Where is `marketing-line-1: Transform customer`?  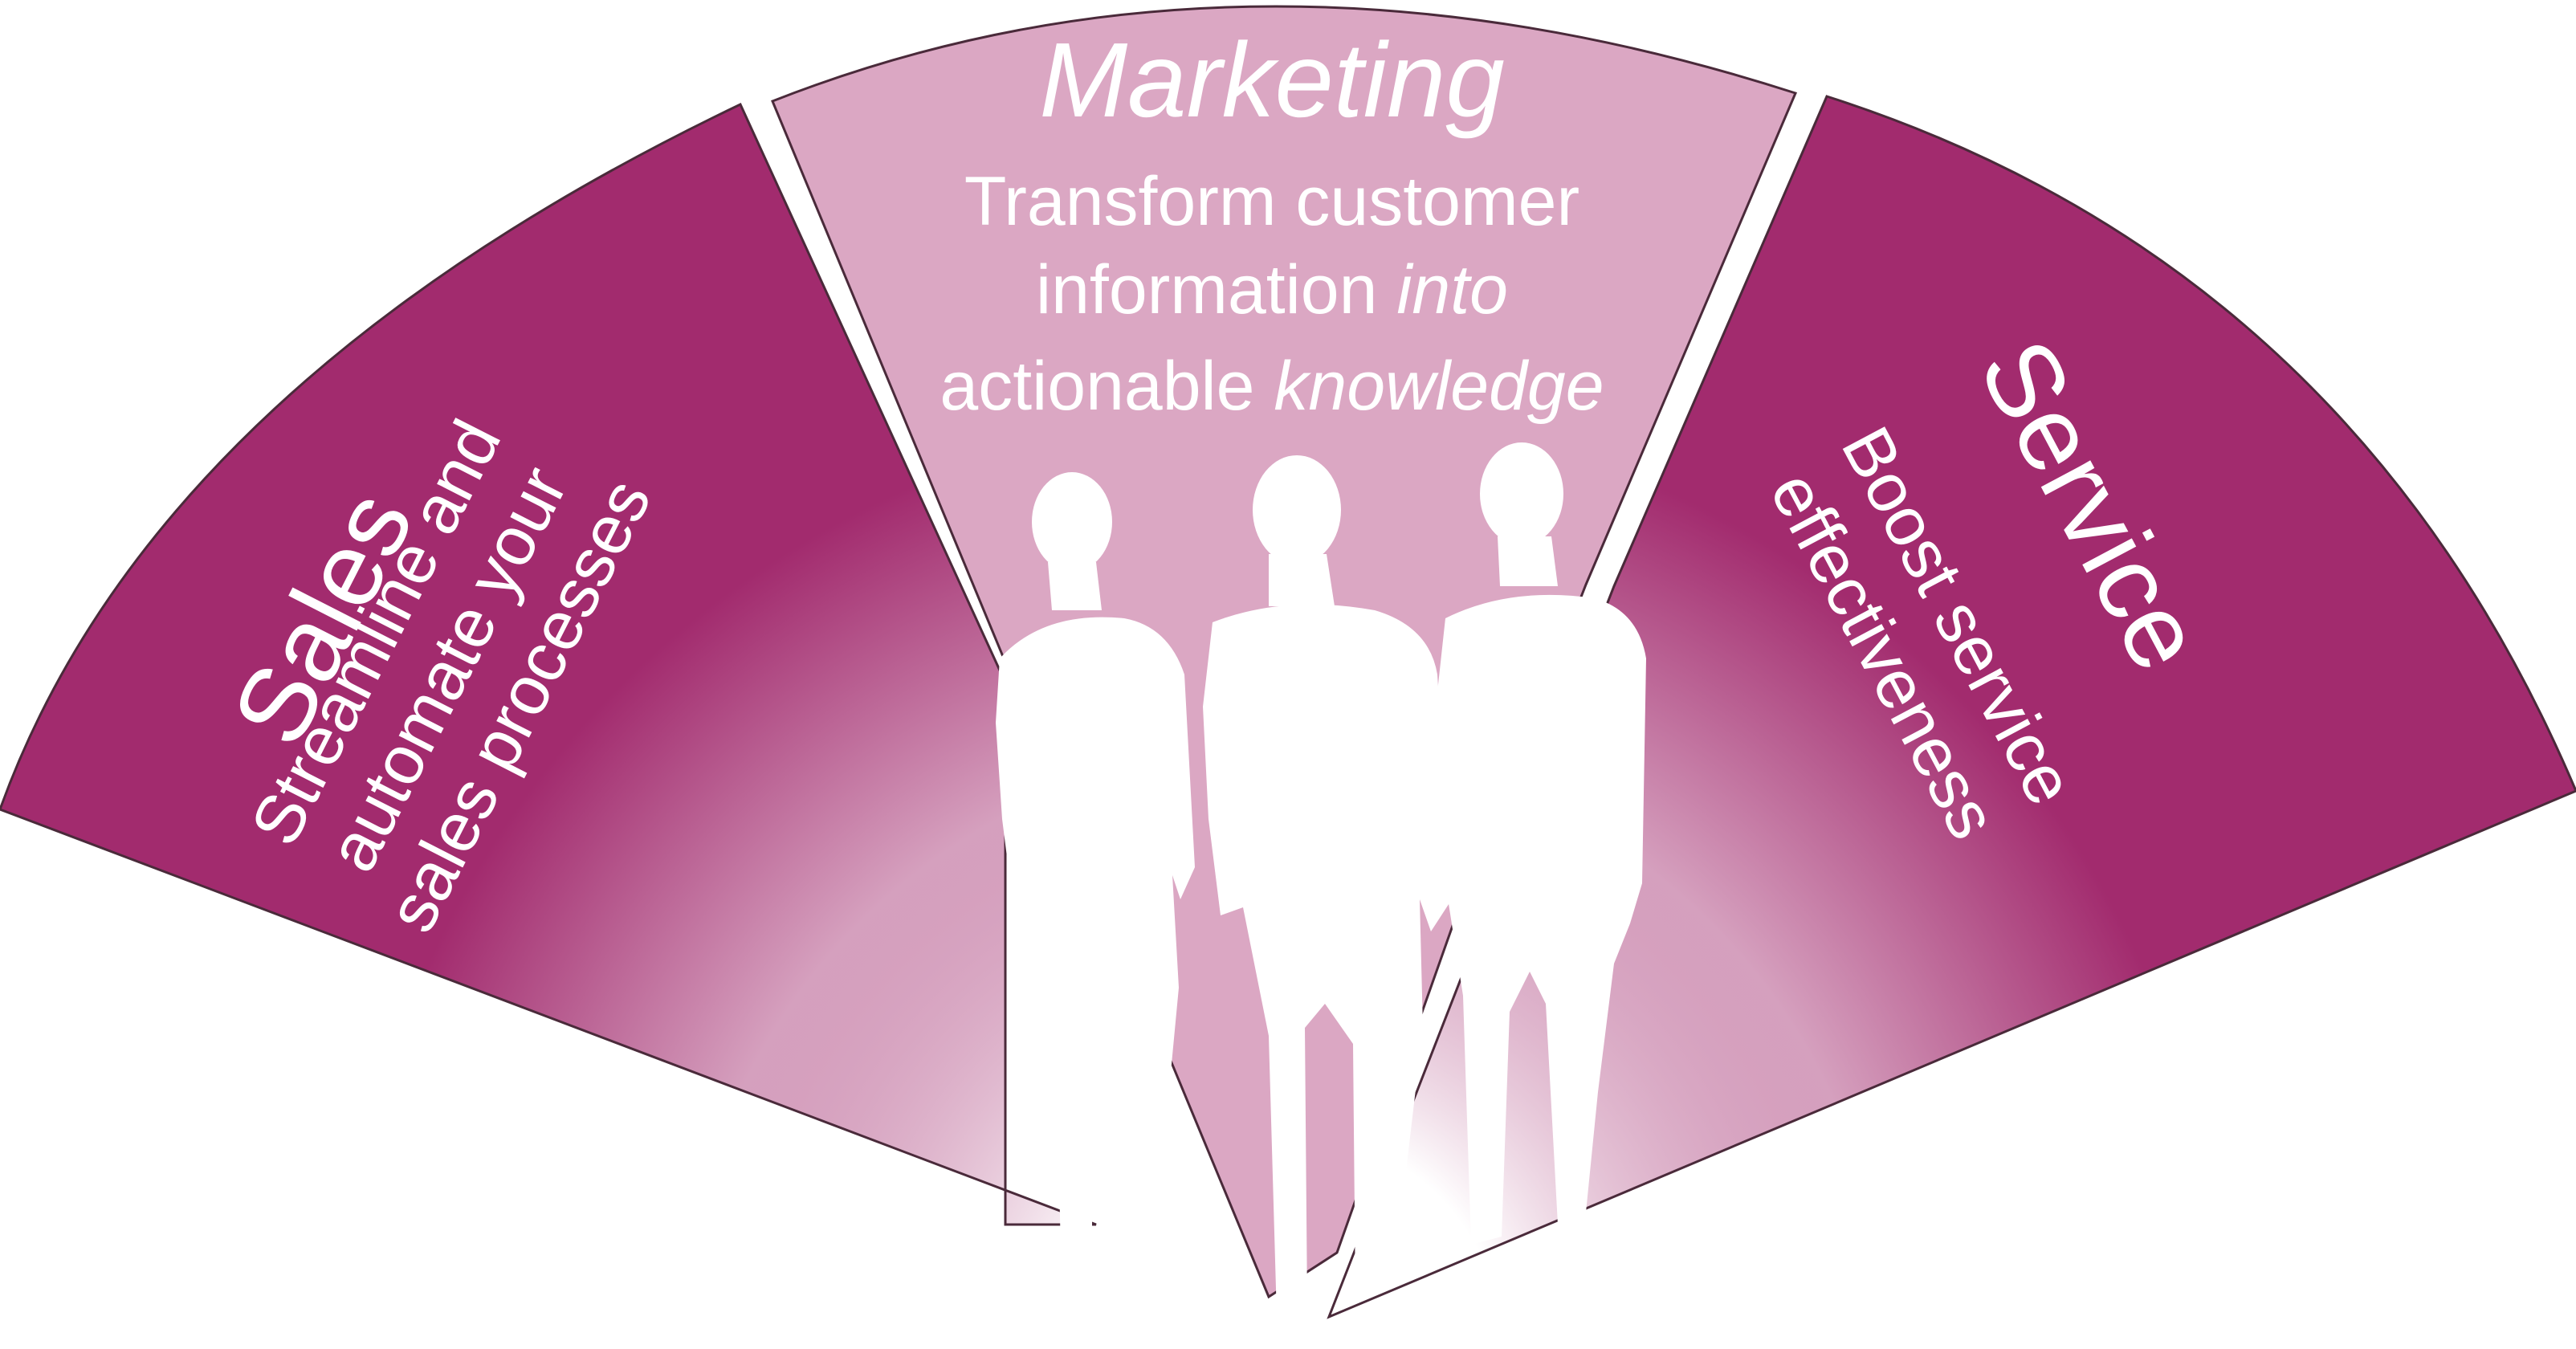 marketing-line-1: Transform customer is located at coordinates (1271, 201).